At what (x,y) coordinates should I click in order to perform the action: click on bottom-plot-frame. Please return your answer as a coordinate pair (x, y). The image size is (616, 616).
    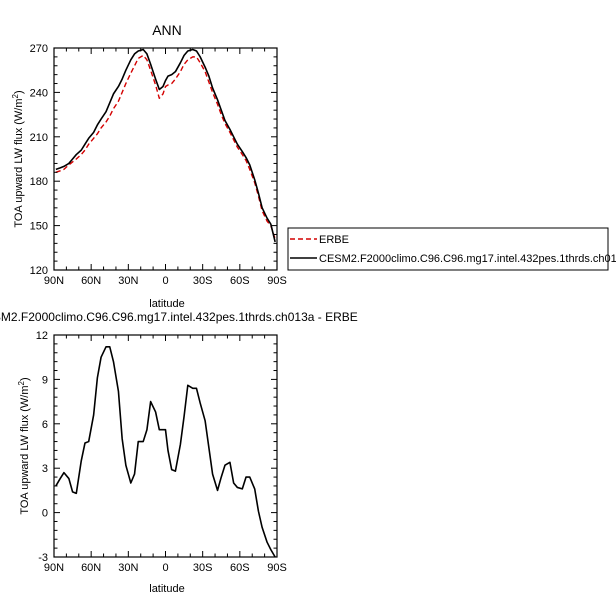
    Looking at the image, I should click on (165, 446).